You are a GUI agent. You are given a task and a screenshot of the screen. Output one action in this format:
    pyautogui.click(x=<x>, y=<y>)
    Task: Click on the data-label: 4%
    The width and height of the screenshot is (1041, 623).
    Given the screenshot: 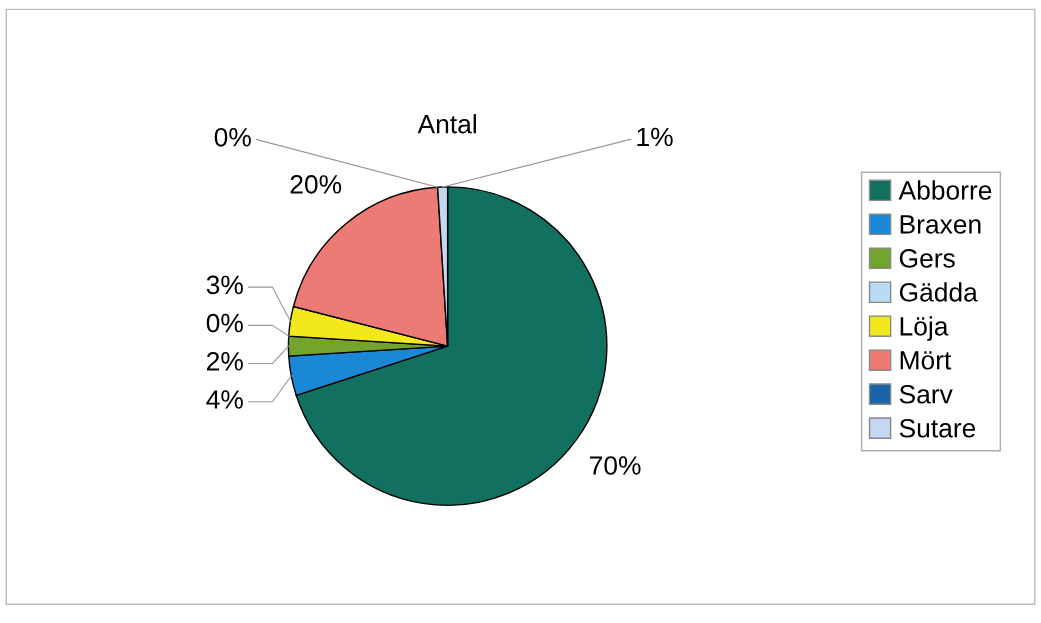 What is the action you would take?
    pyautogui.click(x=224, y=399)
    